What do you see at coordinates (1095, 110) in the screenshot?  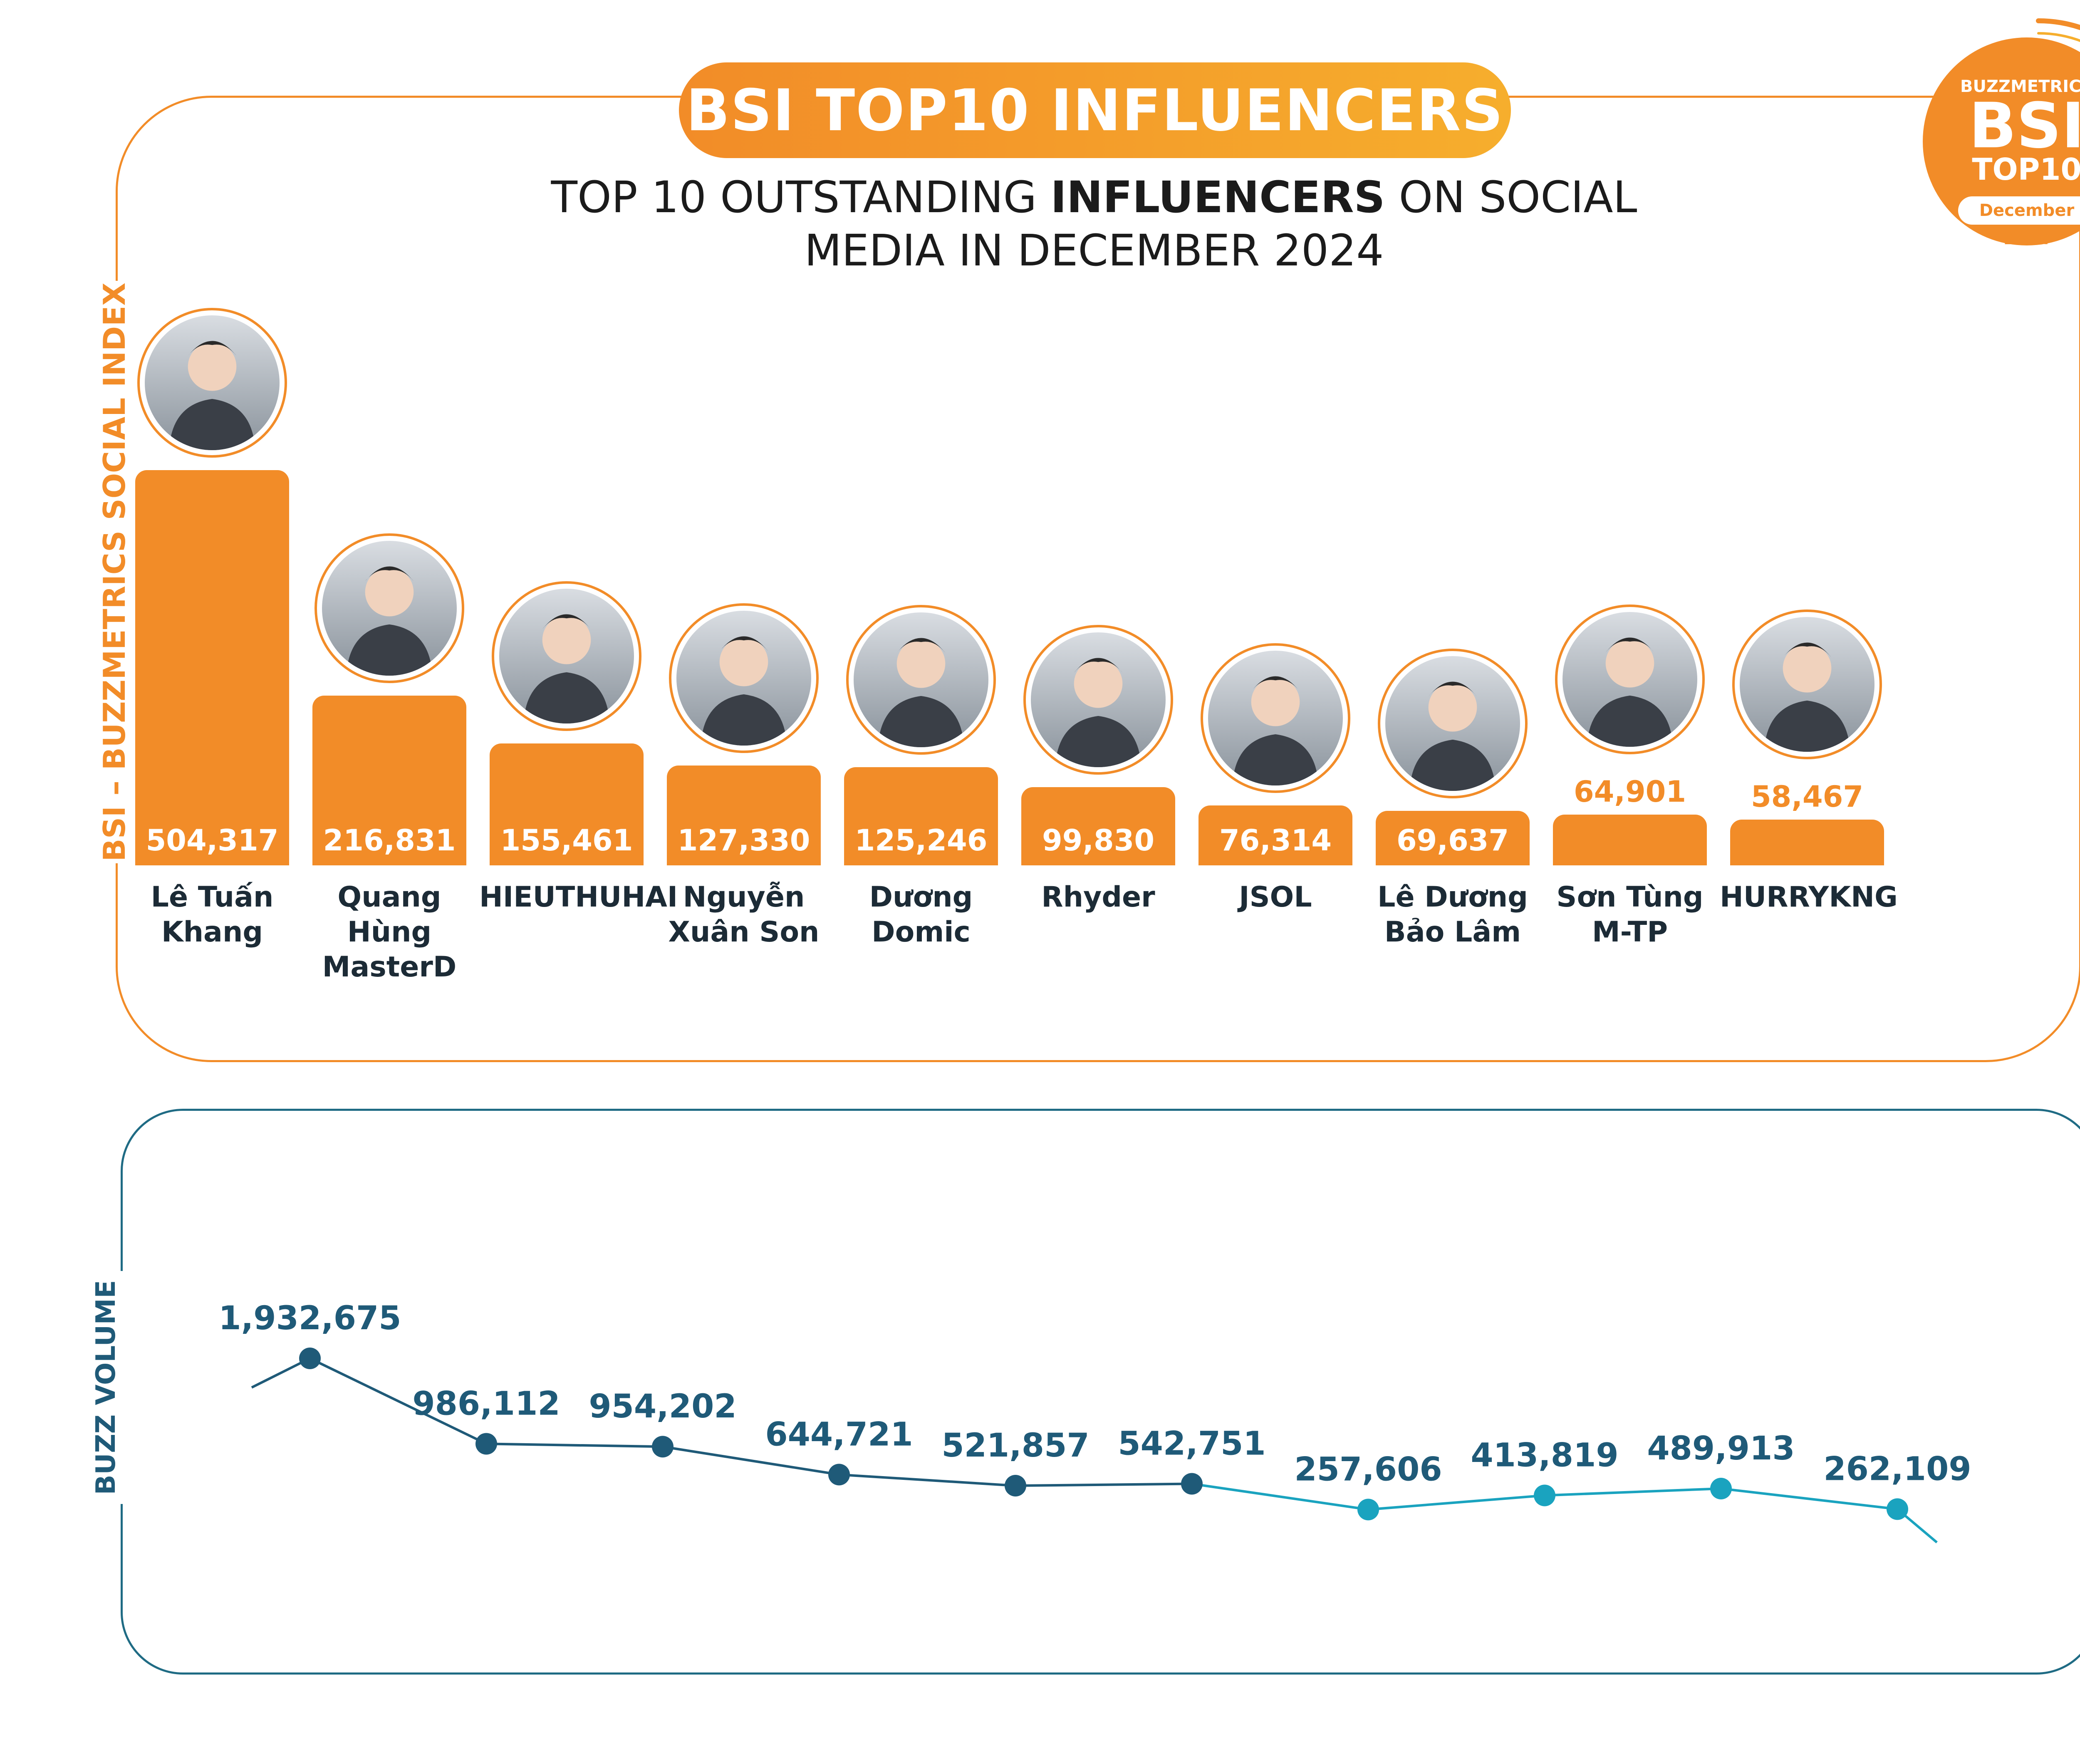 I see `page-title: BSI TOP10 INFLUENCERS` at bounding box center [1095, 110].